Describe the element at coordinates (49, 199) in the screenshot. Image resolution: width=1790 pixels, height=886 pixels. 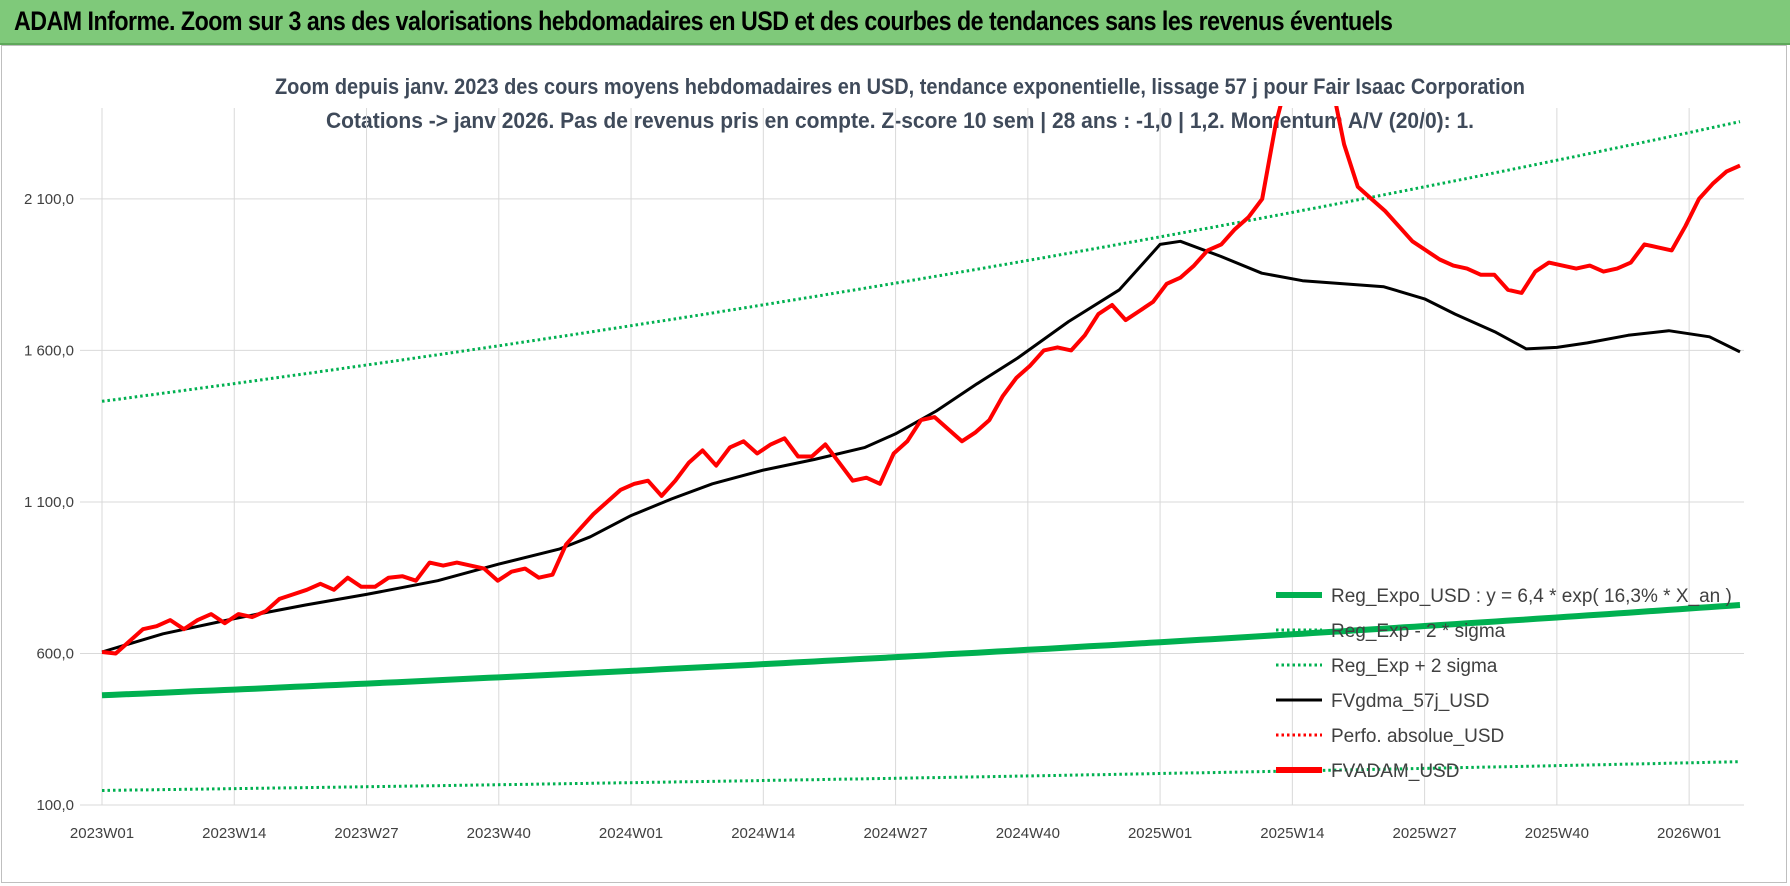
I see `y-tick-label: 2 100,0` at that location.